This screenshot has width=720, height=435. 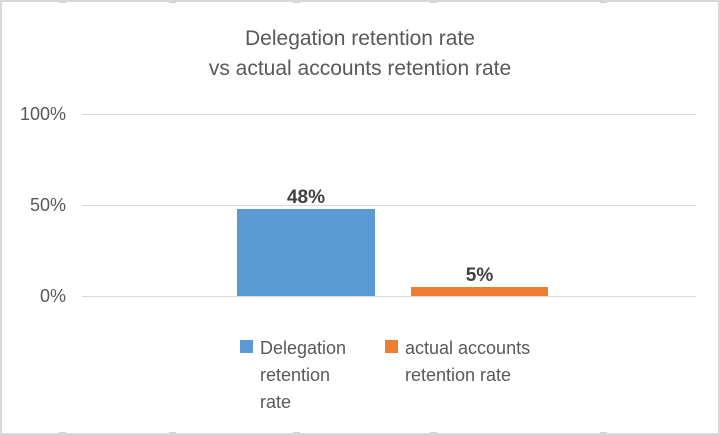 I want to click on legend-entry-actual-accounts-retention-rate: actual accounts retention rate, so click(x=457, y=362).